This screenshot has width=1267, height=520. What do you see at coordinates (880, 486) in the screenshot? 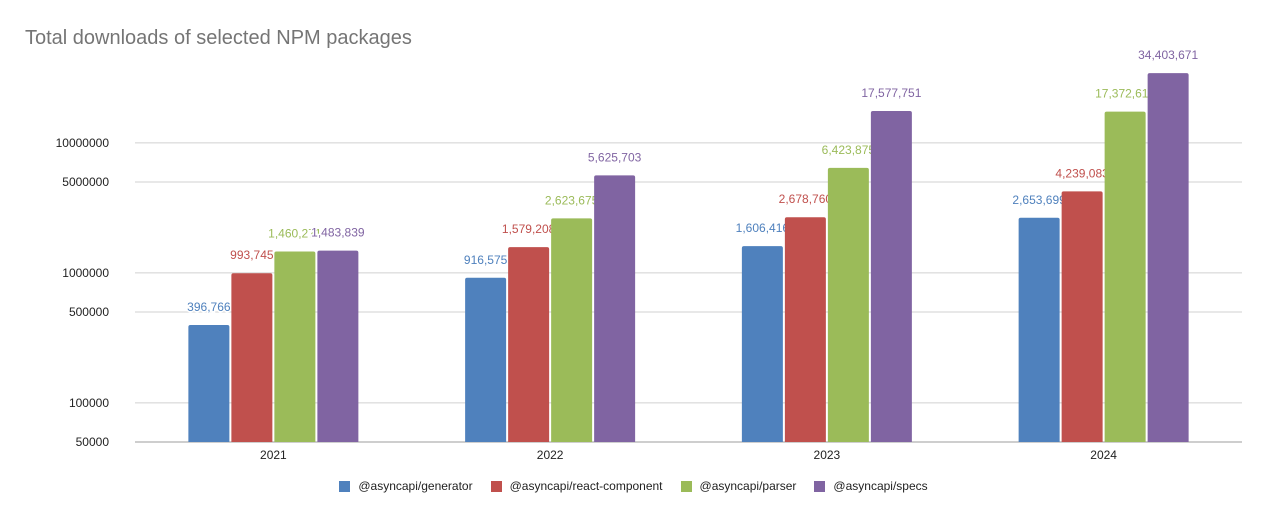
I see `legend-label: @asyncapi/specs` at bounding box center [880, 486].